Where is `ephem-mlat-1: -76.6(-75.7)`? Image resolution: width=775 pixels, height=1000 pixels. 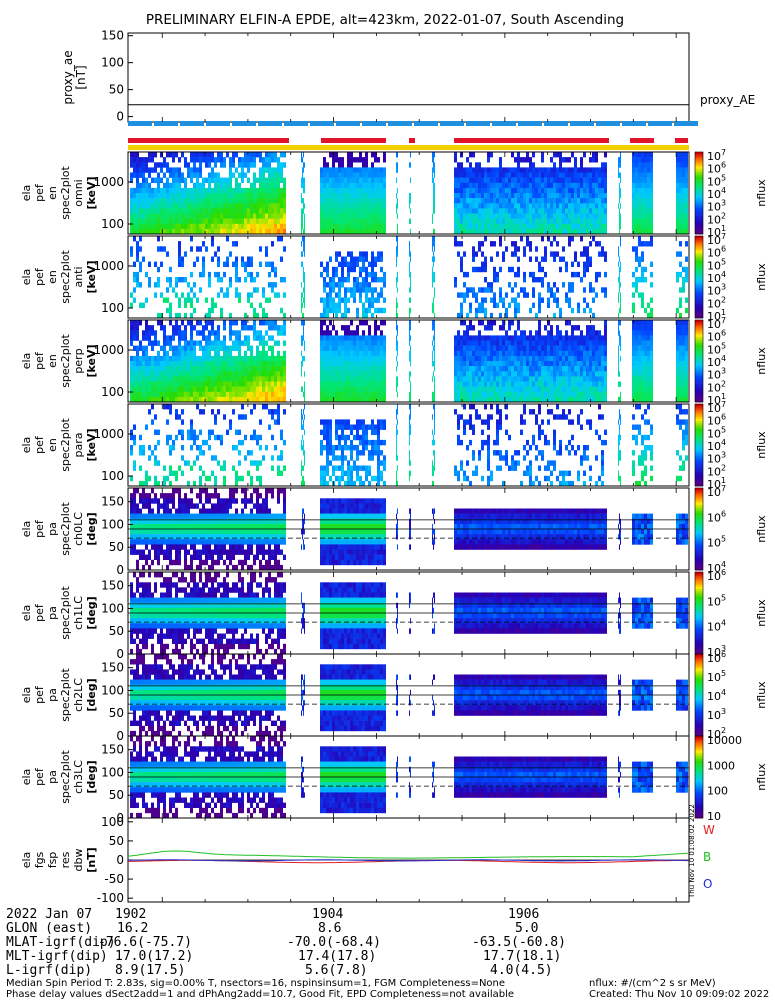
ephem-mlat-1: -76.6(-75.7) is located at coordinates (145, 942).